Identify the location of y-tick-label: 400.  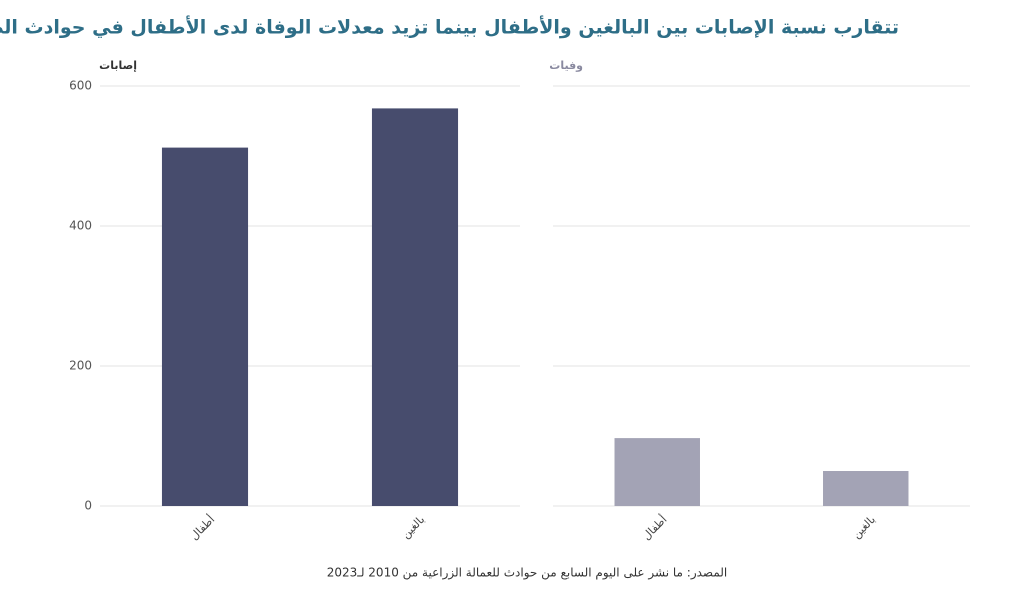
(80, 226).